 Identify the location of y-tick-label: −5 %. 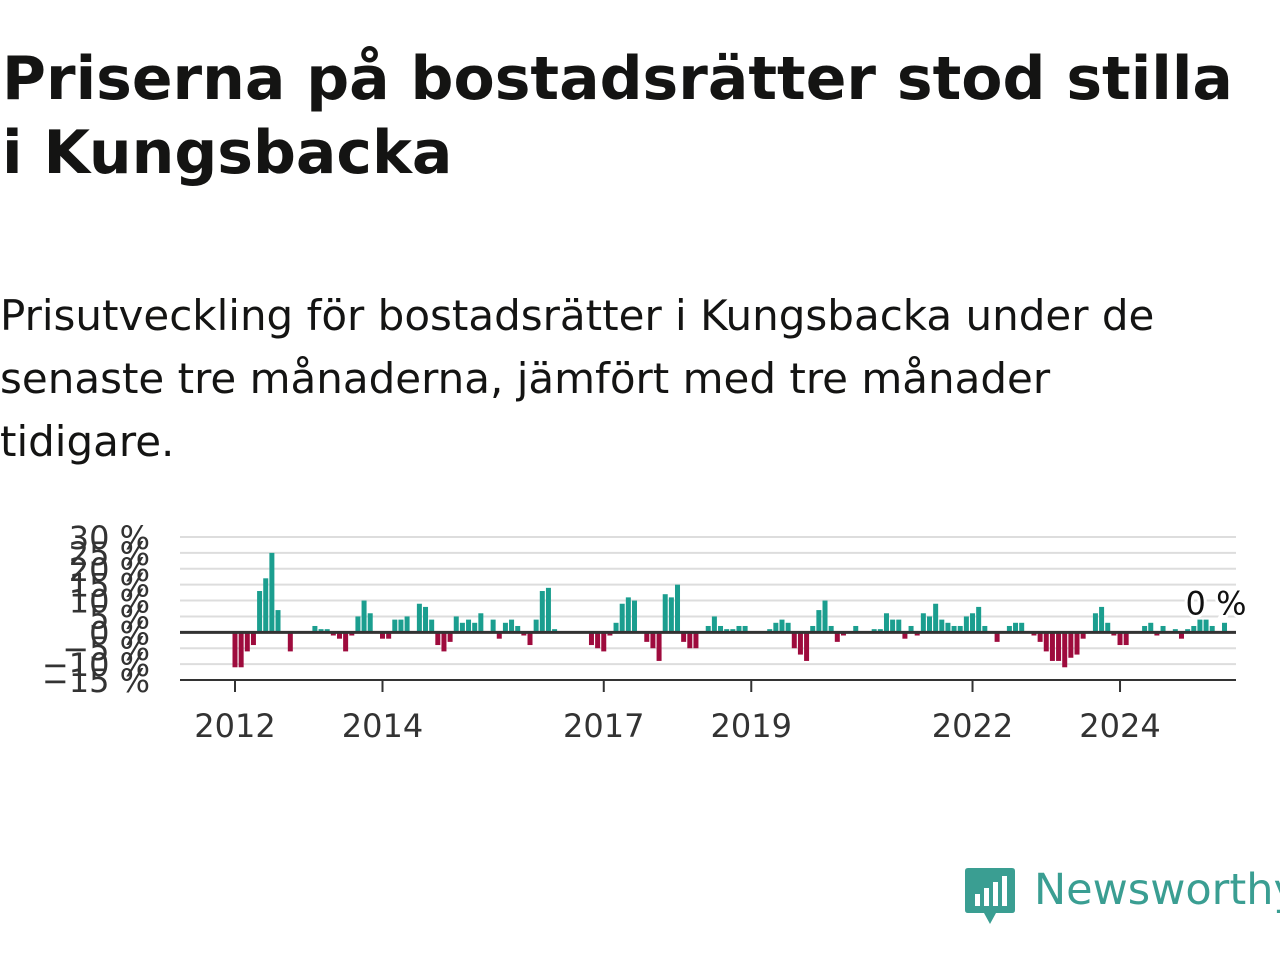
(106, 649).